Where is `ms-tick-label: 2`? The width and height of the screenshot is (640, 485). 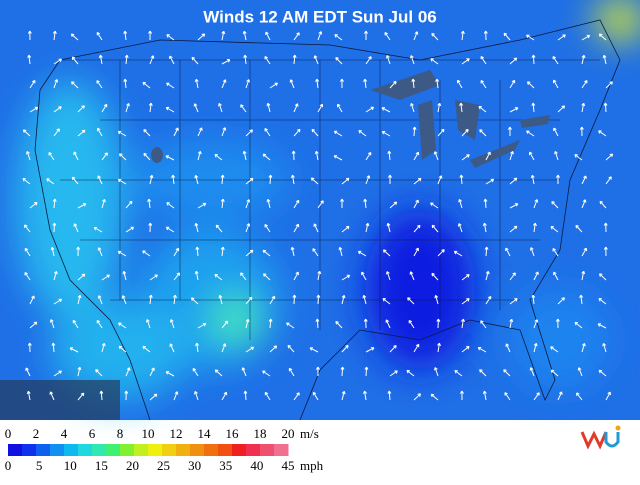
ms-tick-label: 2 is located at coordinates (36, 433).